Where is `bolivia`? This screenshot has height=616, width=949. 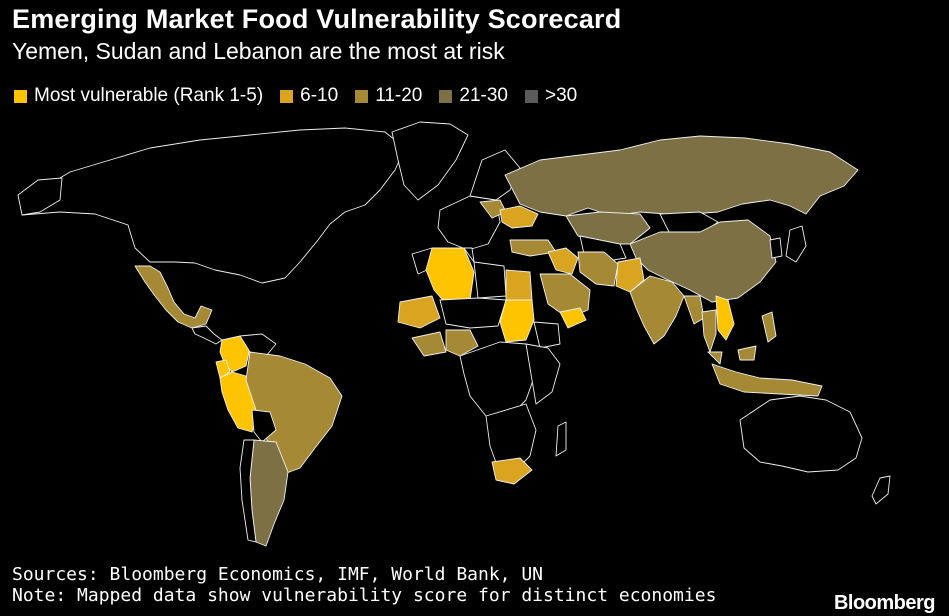
bolivia is located at coordinates (264, 426).